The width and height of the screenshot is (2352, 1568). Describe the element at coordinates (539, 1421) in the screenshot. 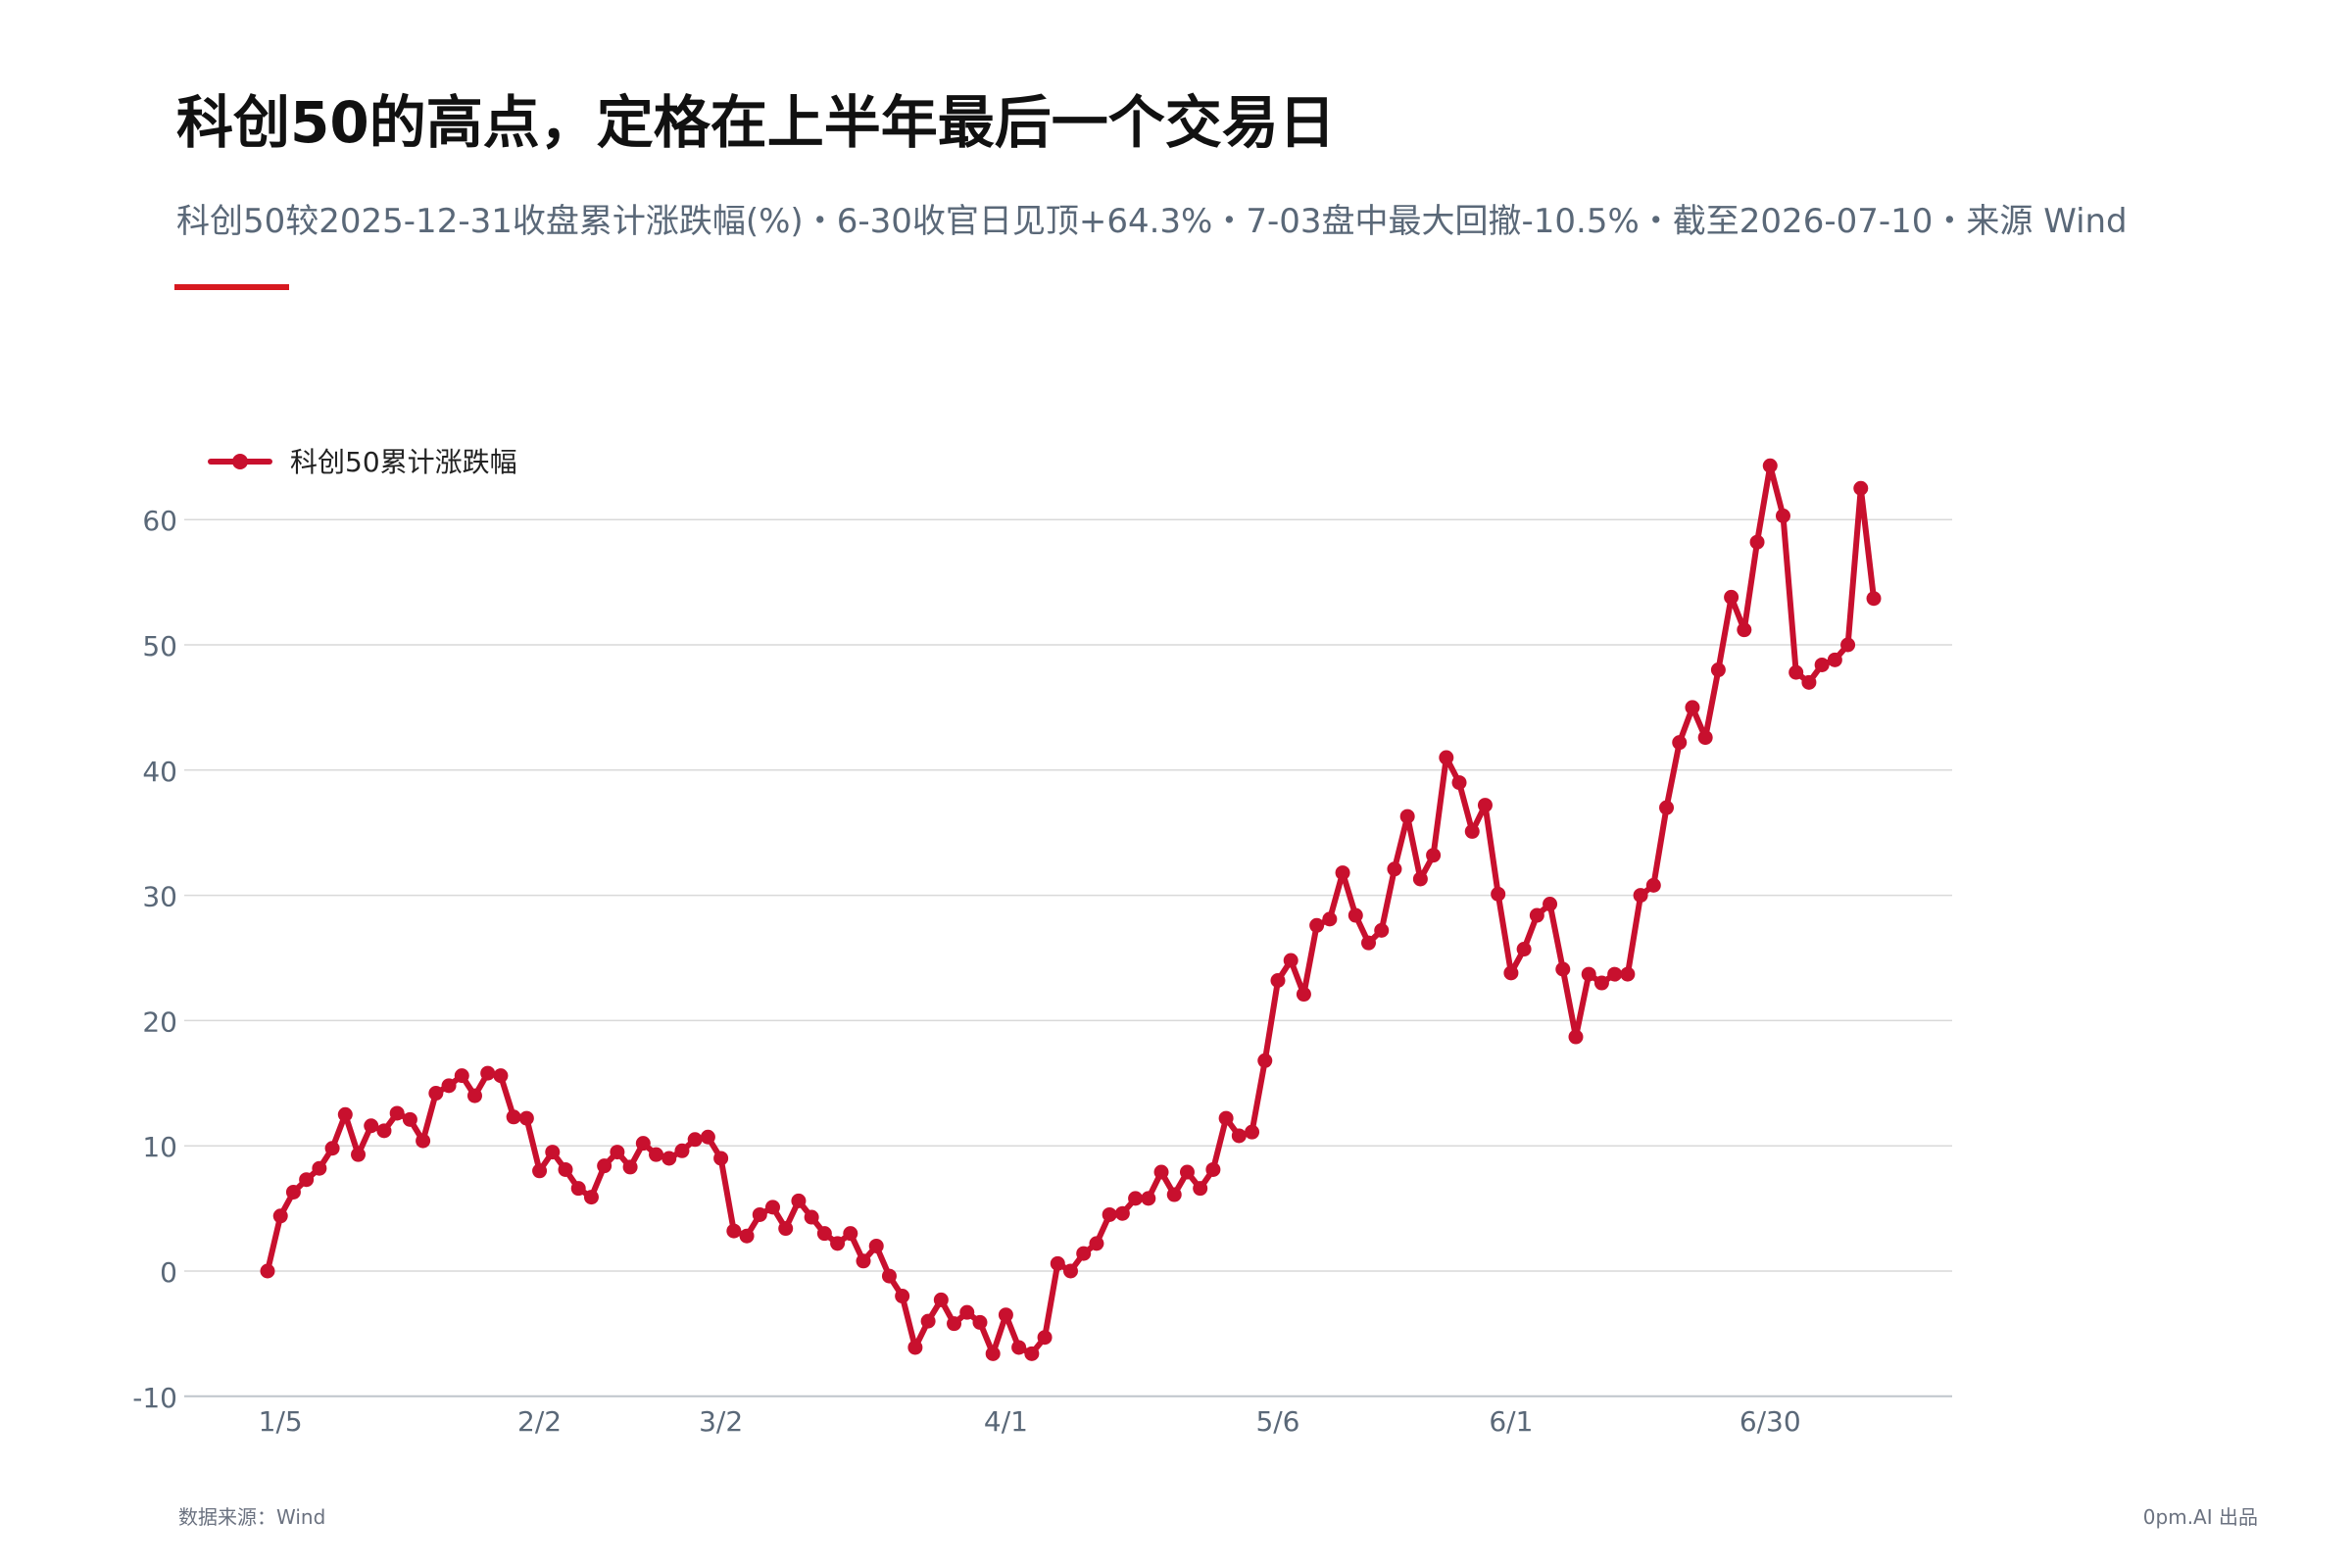

I see `x-tick-label: 2/2` at that location.